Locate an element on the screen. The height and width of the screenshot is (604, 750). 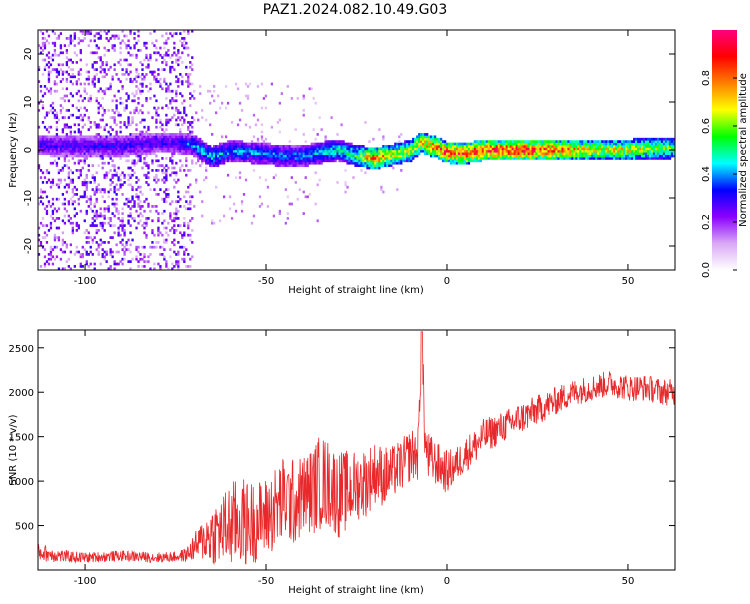
colorbar-tick-label: 0.4 is located at coordinates (706, 174).